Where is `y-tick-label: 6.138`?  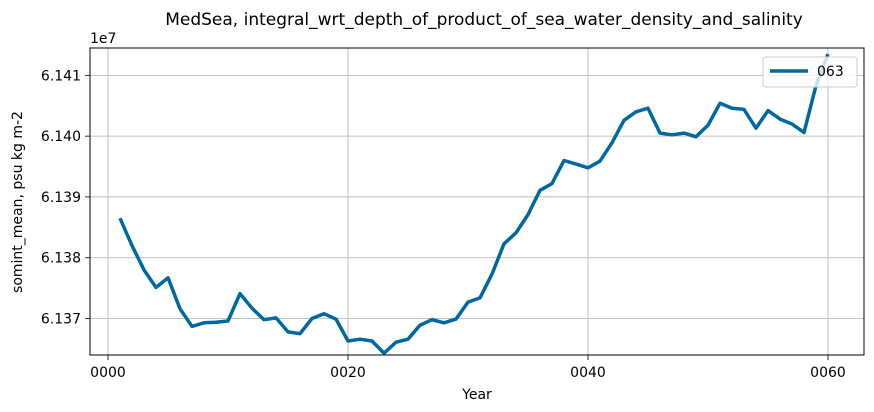
y-tick-label: 6.138 is located at coordinates (61, 259).